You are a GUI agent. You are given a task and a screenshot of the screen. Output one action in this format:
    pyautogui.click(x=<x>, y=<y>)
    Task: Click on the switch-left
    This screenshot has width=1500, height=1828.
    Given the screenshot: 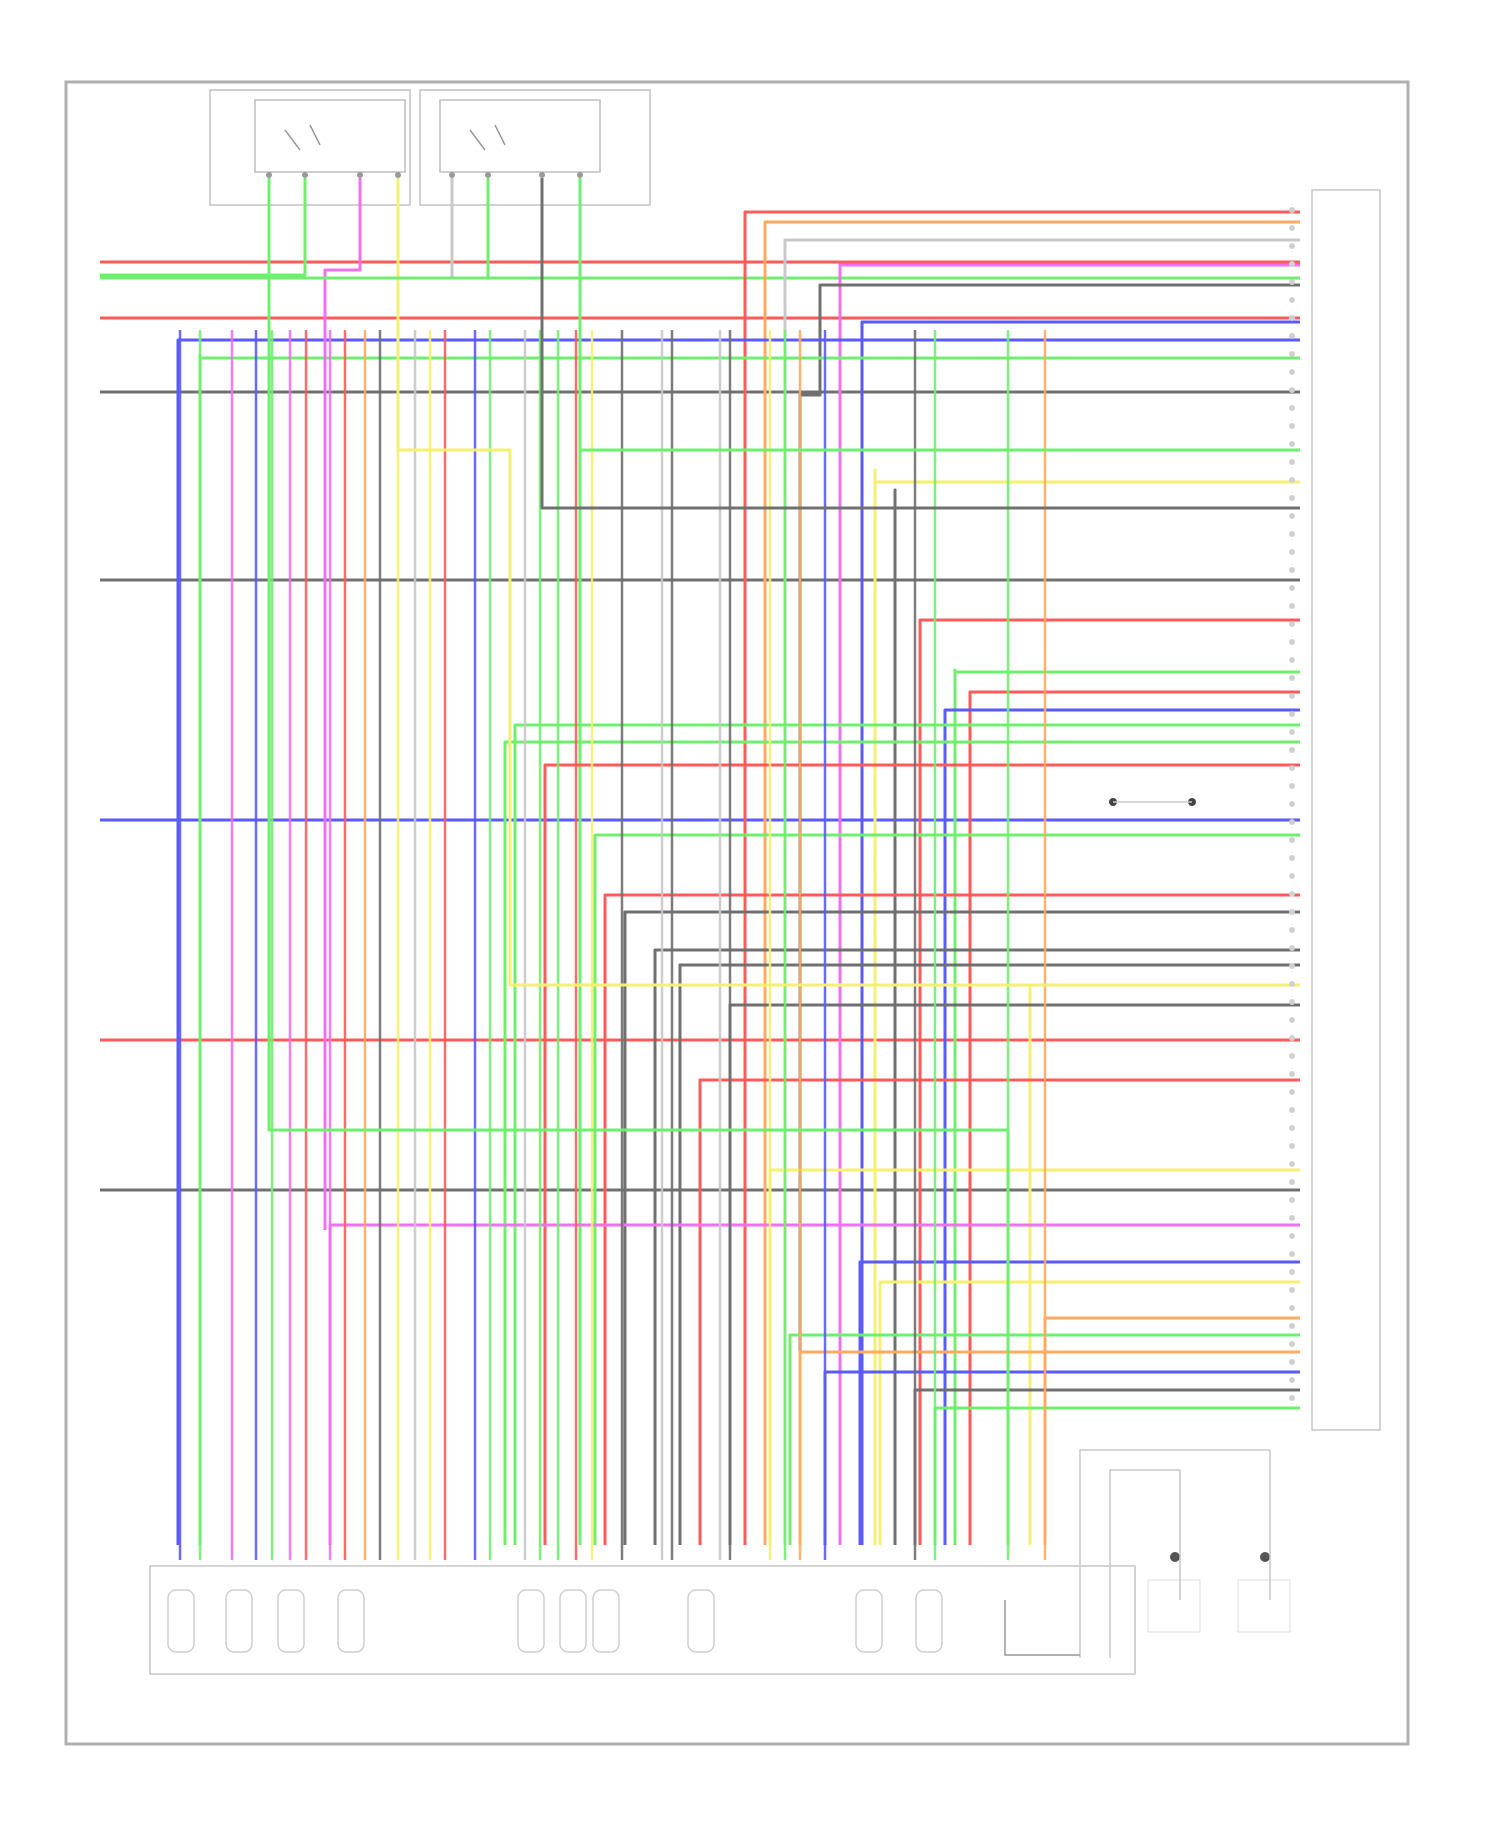 What is the action you would take?
    pyautogui.click(x=310, y=147)
    